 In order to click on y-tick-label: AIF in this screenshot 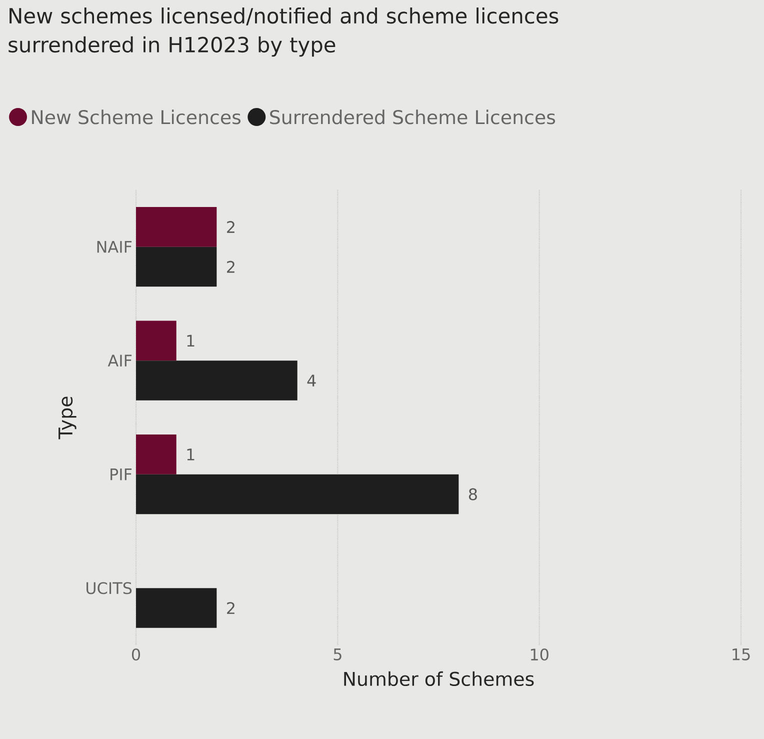, I will do `click(120, 360)`.